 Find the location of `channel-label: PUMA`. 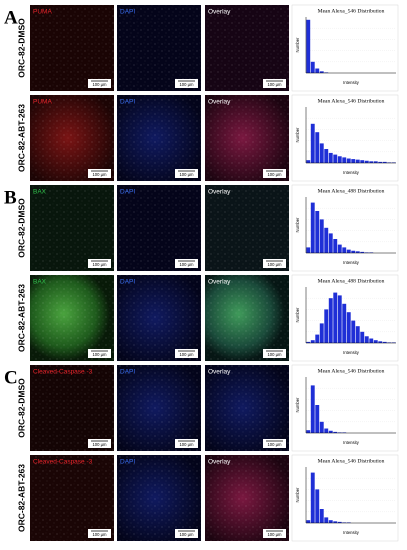

channel-label: PUMA is located at coordinates (42, 102).